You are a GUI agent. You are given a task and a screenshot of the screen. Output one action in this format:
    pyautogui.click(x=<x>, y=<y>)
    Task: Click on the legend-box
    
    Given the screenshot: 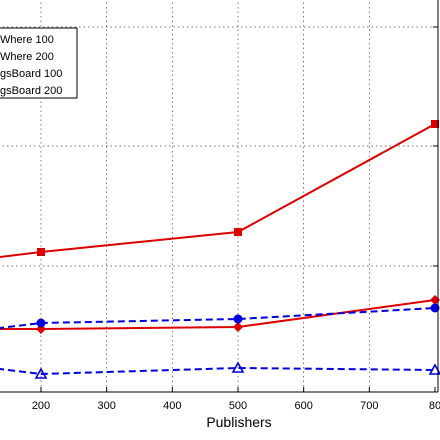 What is the action you would take?
    pyautogui.click(x=39, y=63)
    